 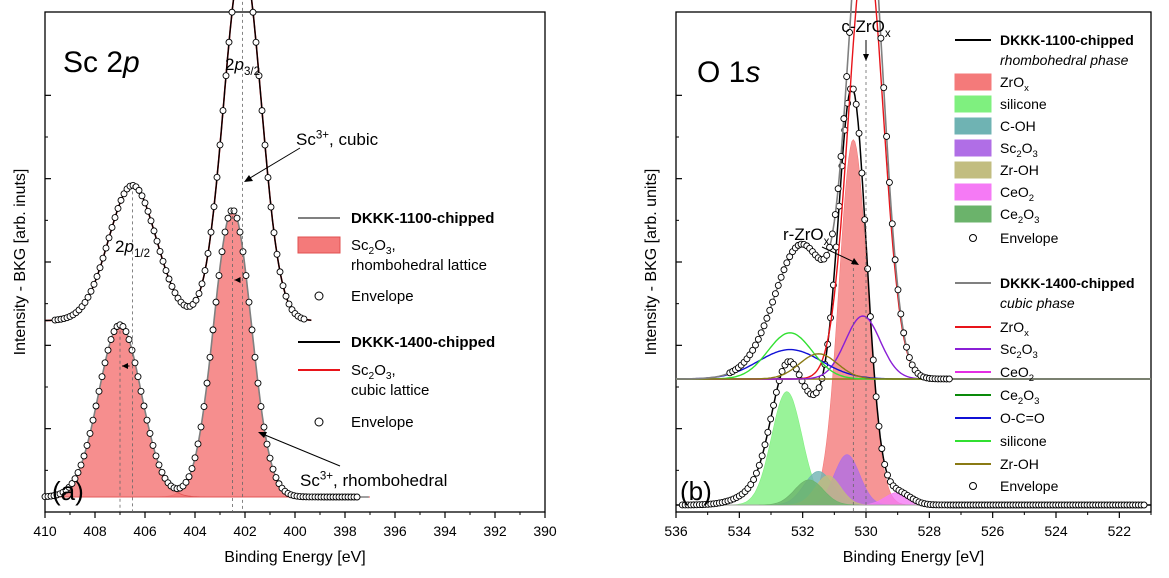 I want to click on x-tick-label: 406, so click(x=145, y=531).